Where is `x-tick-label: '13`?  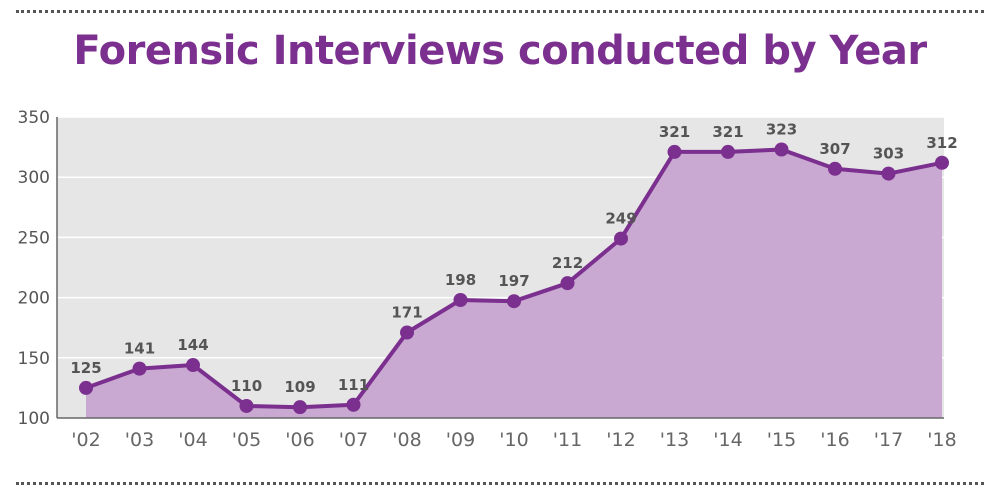 x-tick-label: '13 is located at coordinates (674, 440).